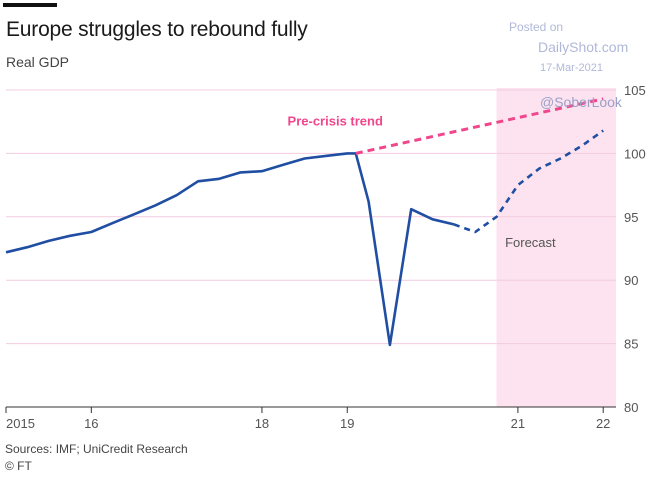 The width and height of the screenshot is (665, 484). What do you see at coordinates (571, 68) in the screenshot?
I see `watermark-date: 17-Mar-2021` at bounding box center [571, 68].